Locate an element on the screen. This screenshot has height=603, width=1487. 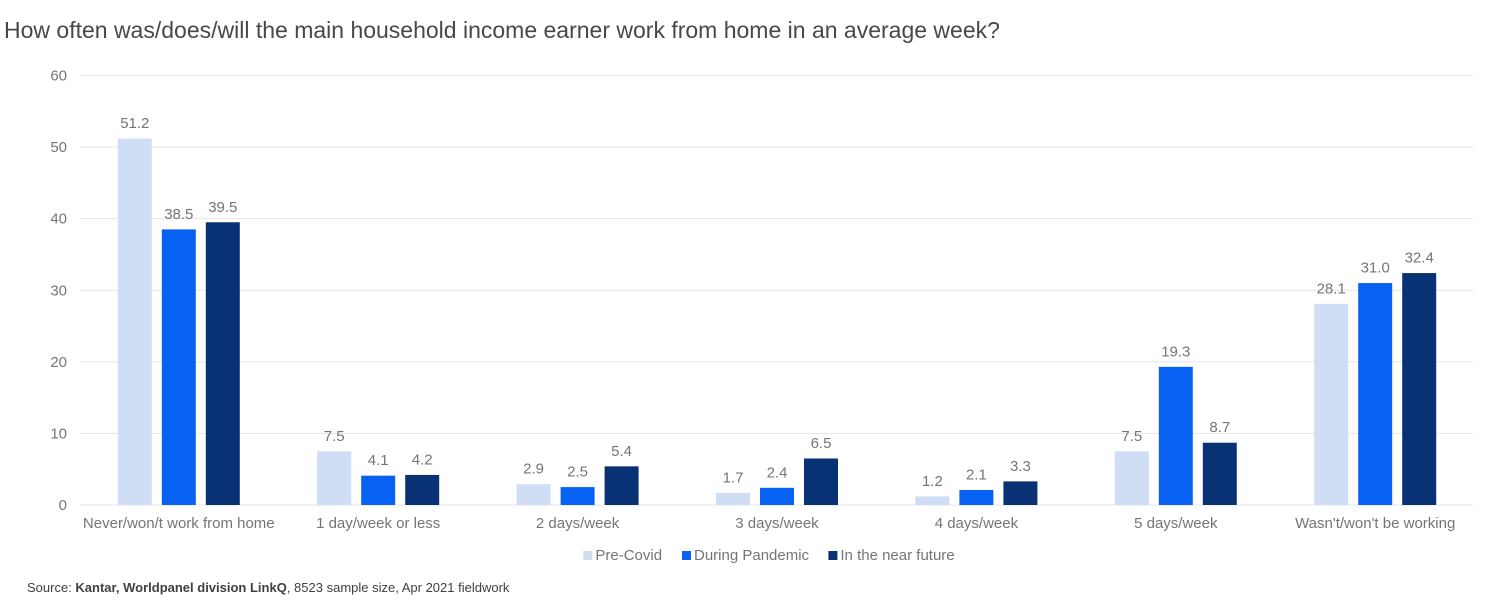
svg-text: 31.0 is located at coordinates (1375, 268).